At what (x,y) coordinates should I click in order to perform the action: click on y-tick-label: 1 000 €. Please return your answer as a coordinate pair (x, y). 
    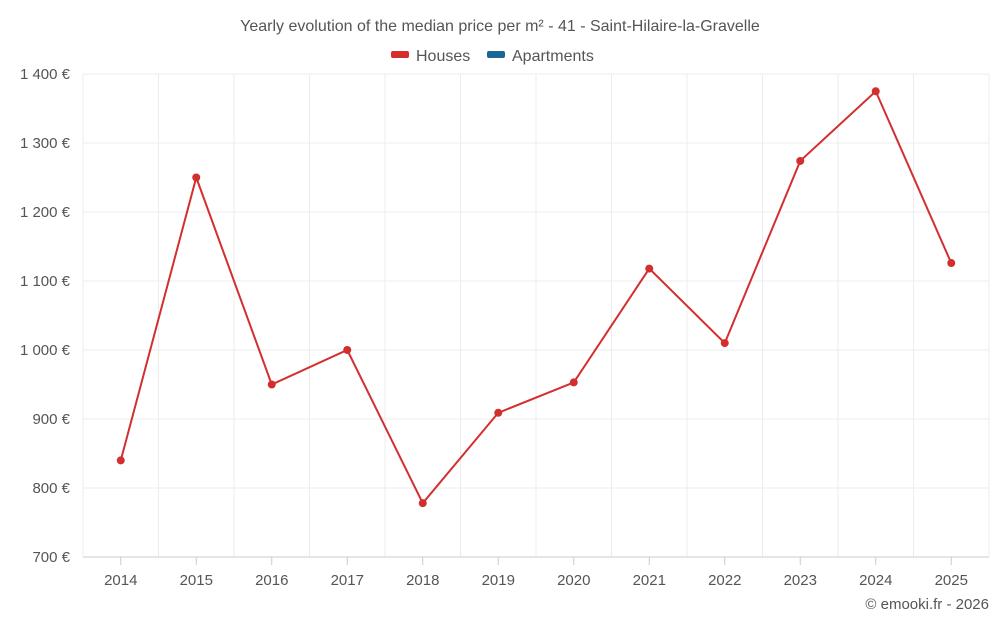
    Looking at the image, I should click on (45, 350).